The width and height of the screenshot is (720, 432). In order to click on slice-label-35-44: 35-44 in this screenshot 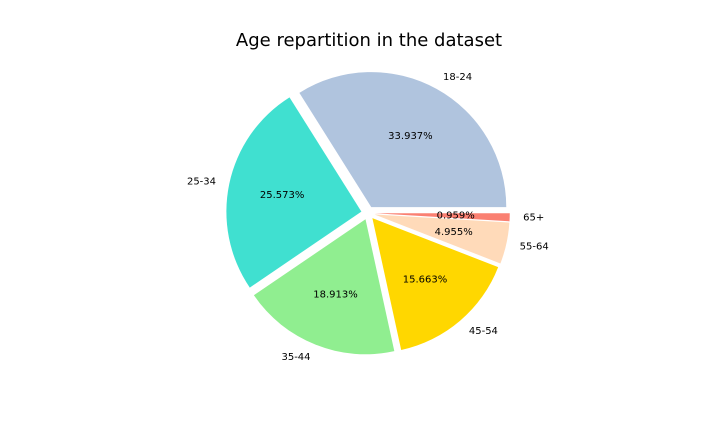, I will do `click(295, 357)`.